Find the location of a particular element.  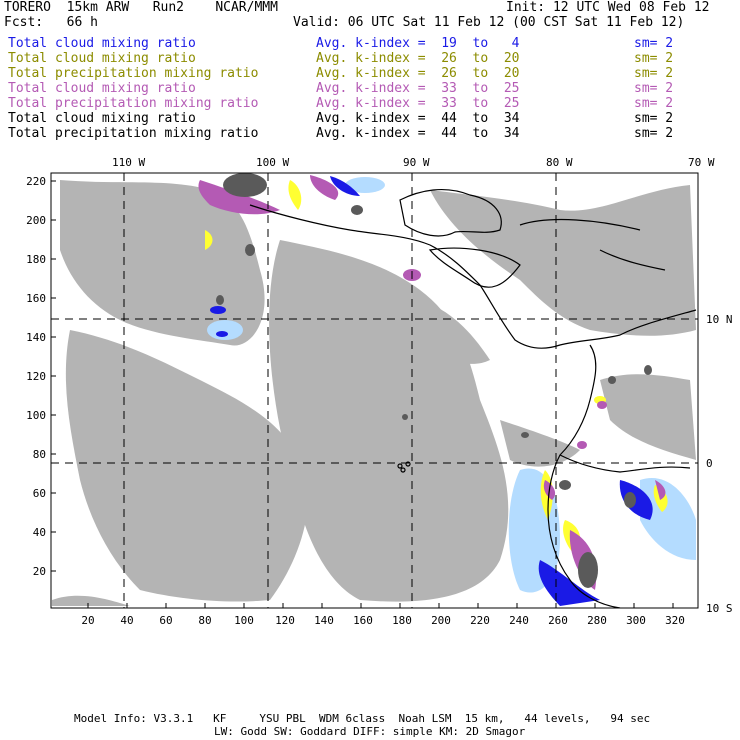

y-tick-label: 200 is located at coordinates (36, 220).